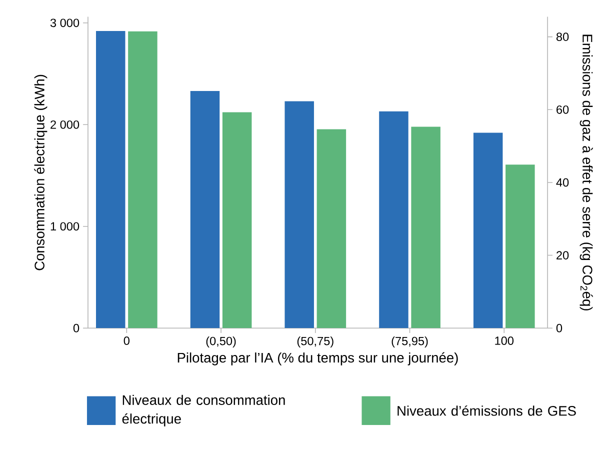  Describe the element at coordinates (315, 342) in the screenshot. I see `x-tick-label: (50,75)` at that location.